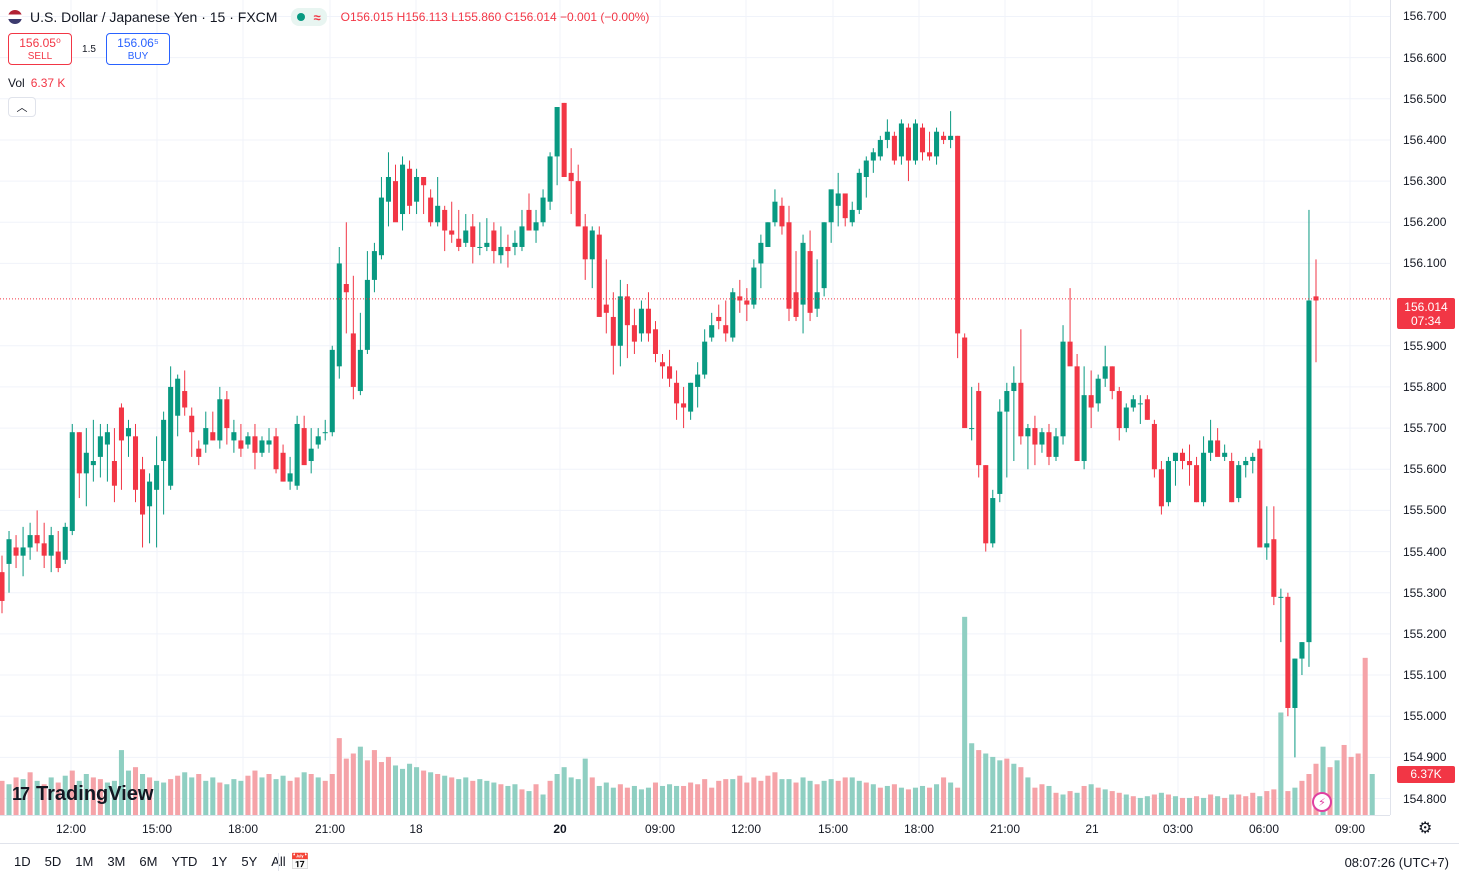 This screenshot has height=879, width=1459. What do you see at coordinates (1425, 716) in the screenshot?
I see `price-tick-label: 155.000` at bounding box center [1425, 716].